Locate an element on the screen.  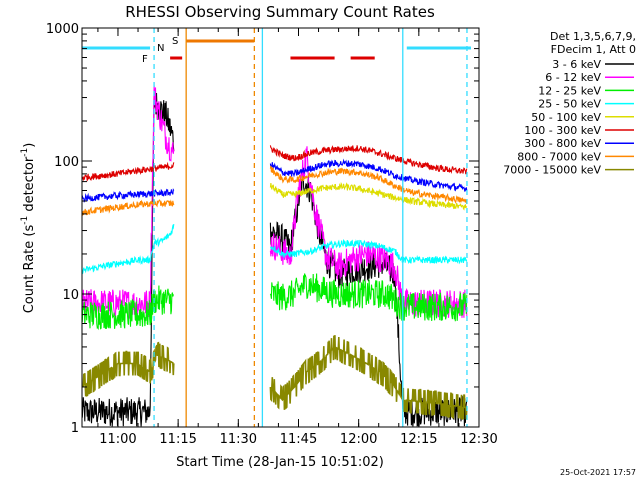
legend-entry-label: 3 - 6 keV is located at coordinates (576, 64).